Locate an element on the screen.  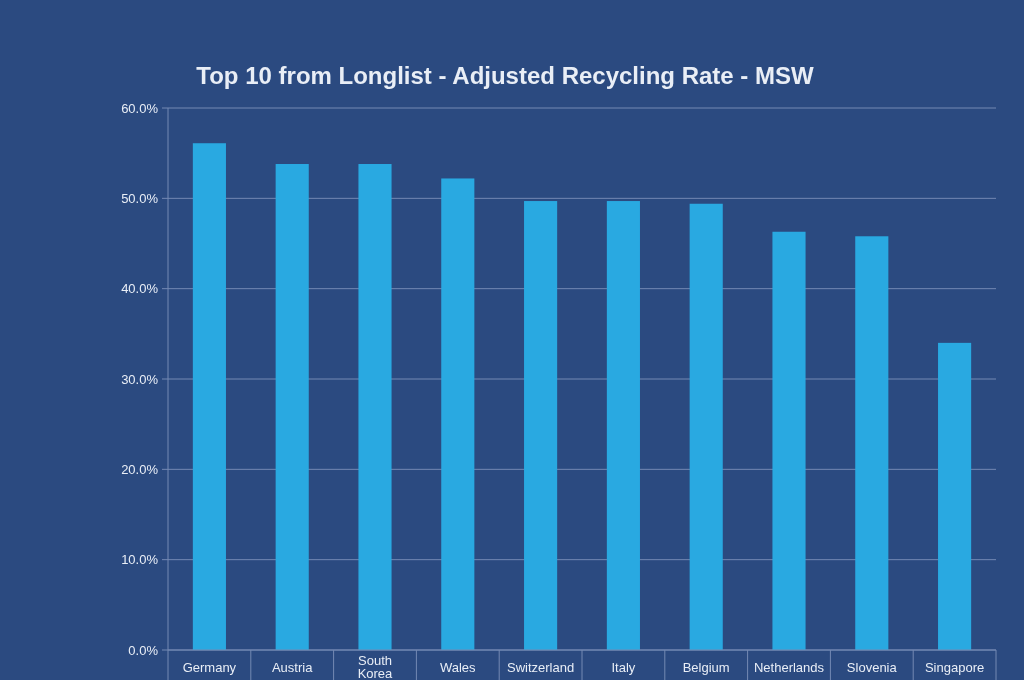
x-tick-label: Germany is located at coordinates (209, 667).